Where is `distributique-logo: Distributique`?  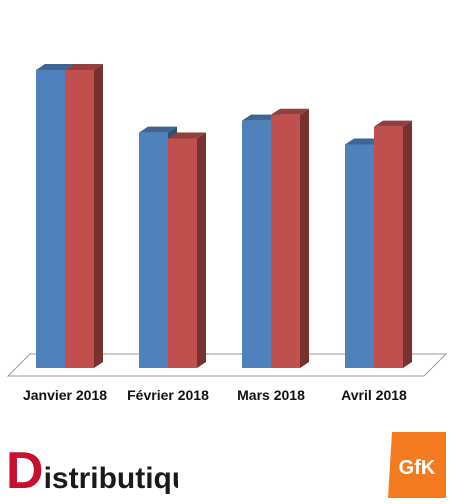
distributique-logo: Distributique is located at coordinates (92, 470).